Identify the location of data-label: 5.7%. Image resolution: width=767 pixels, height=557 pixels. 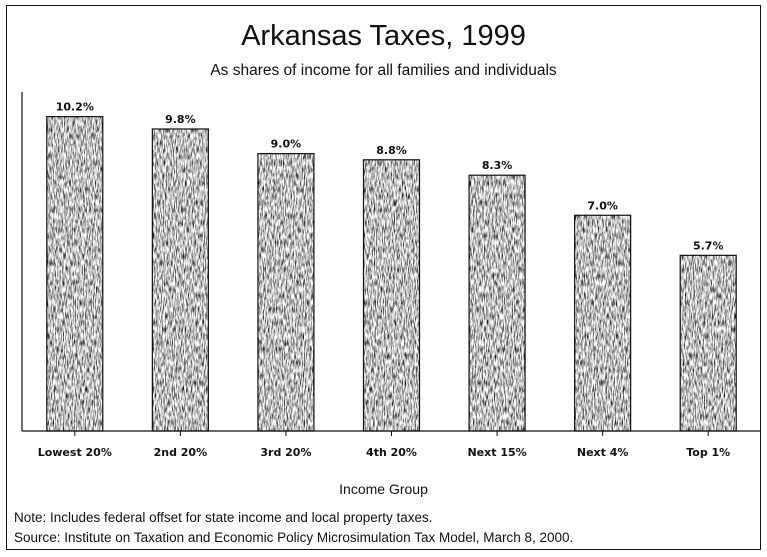
(708, 245).